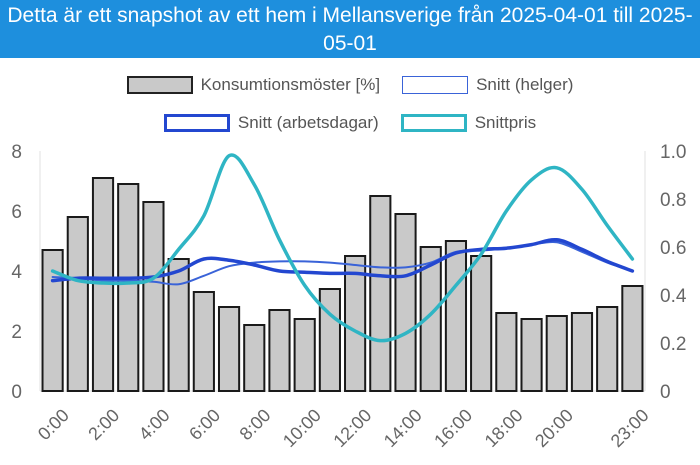 This screenshot has height=465, width=700. I want to click on left-tick-label: 6, so click(16, 212).